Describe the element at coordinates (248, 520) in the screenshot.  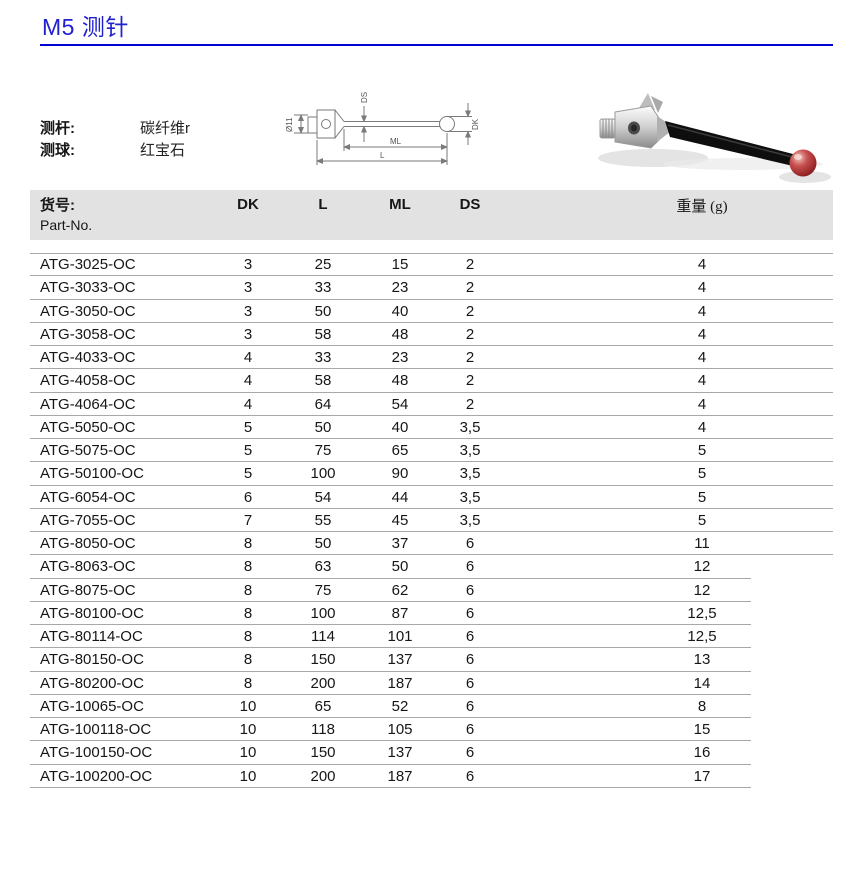
I see `cell-dk: 7` at that location.